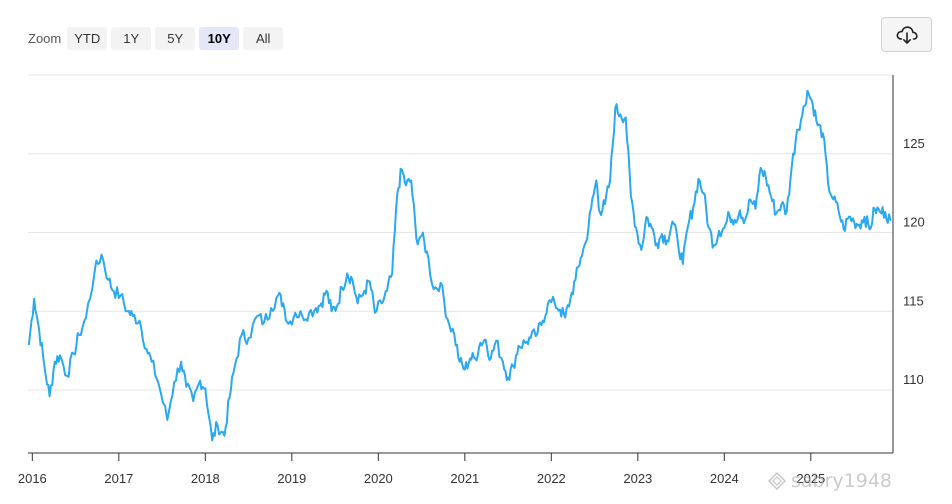 The width and height of the screenshot is (952, 504). Describe the element at coordinates (378, 478) in the screenshot. I see `x-tick-label: 2020` at that location.